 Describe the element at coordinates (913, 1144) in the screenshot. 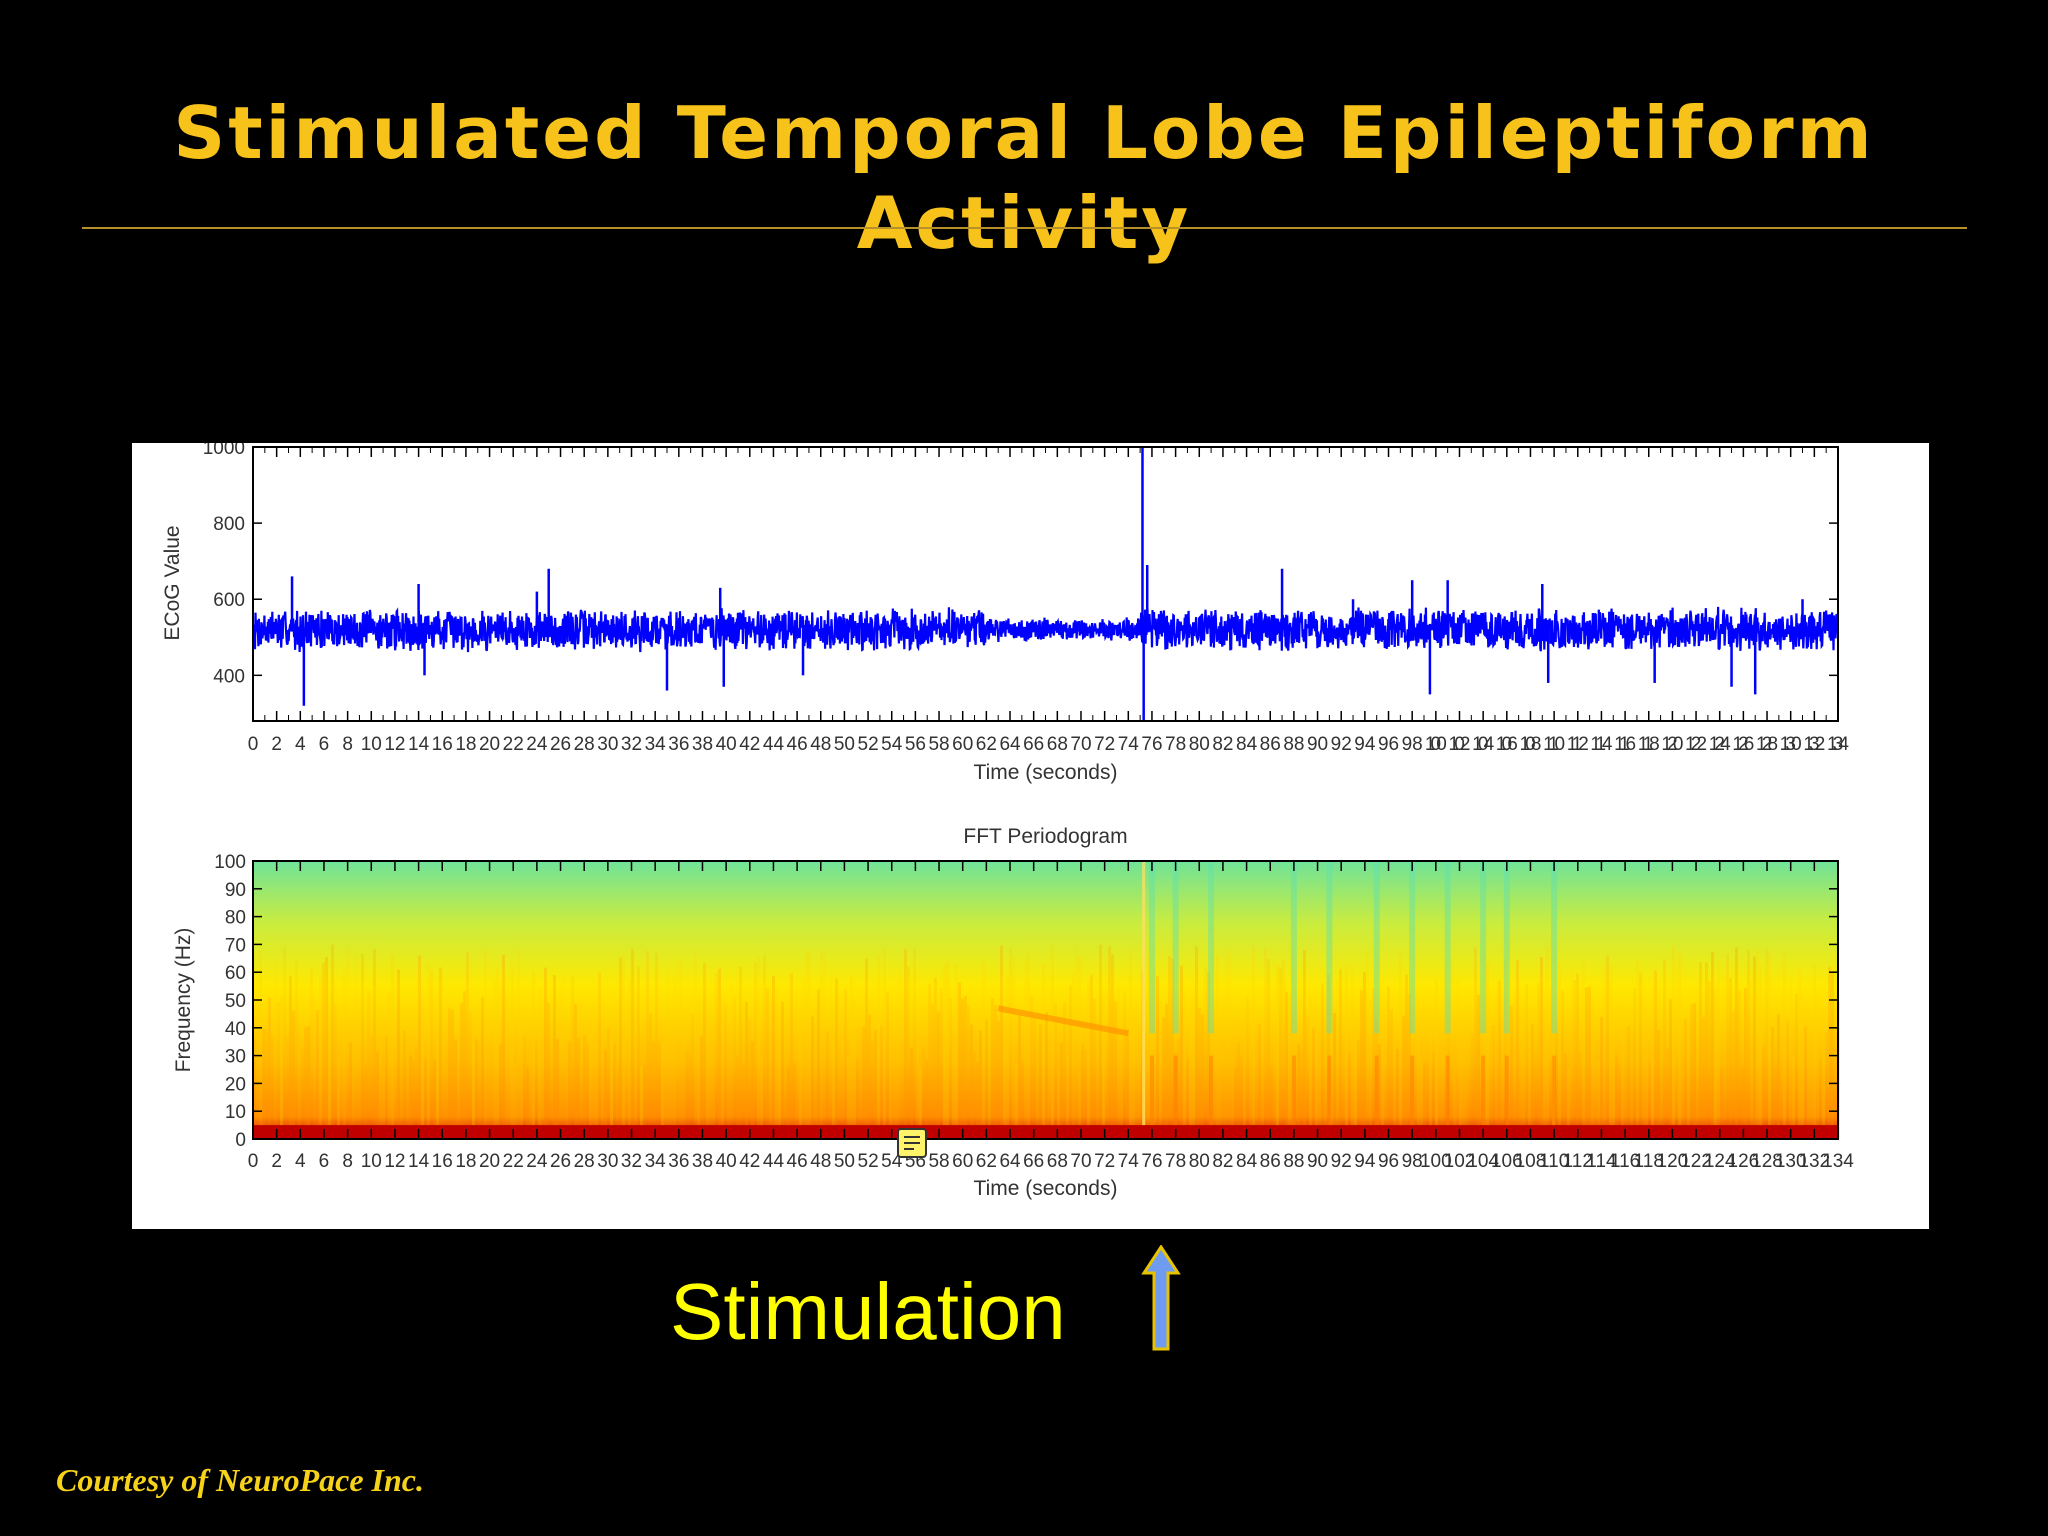

I see `note-icon` at that location.